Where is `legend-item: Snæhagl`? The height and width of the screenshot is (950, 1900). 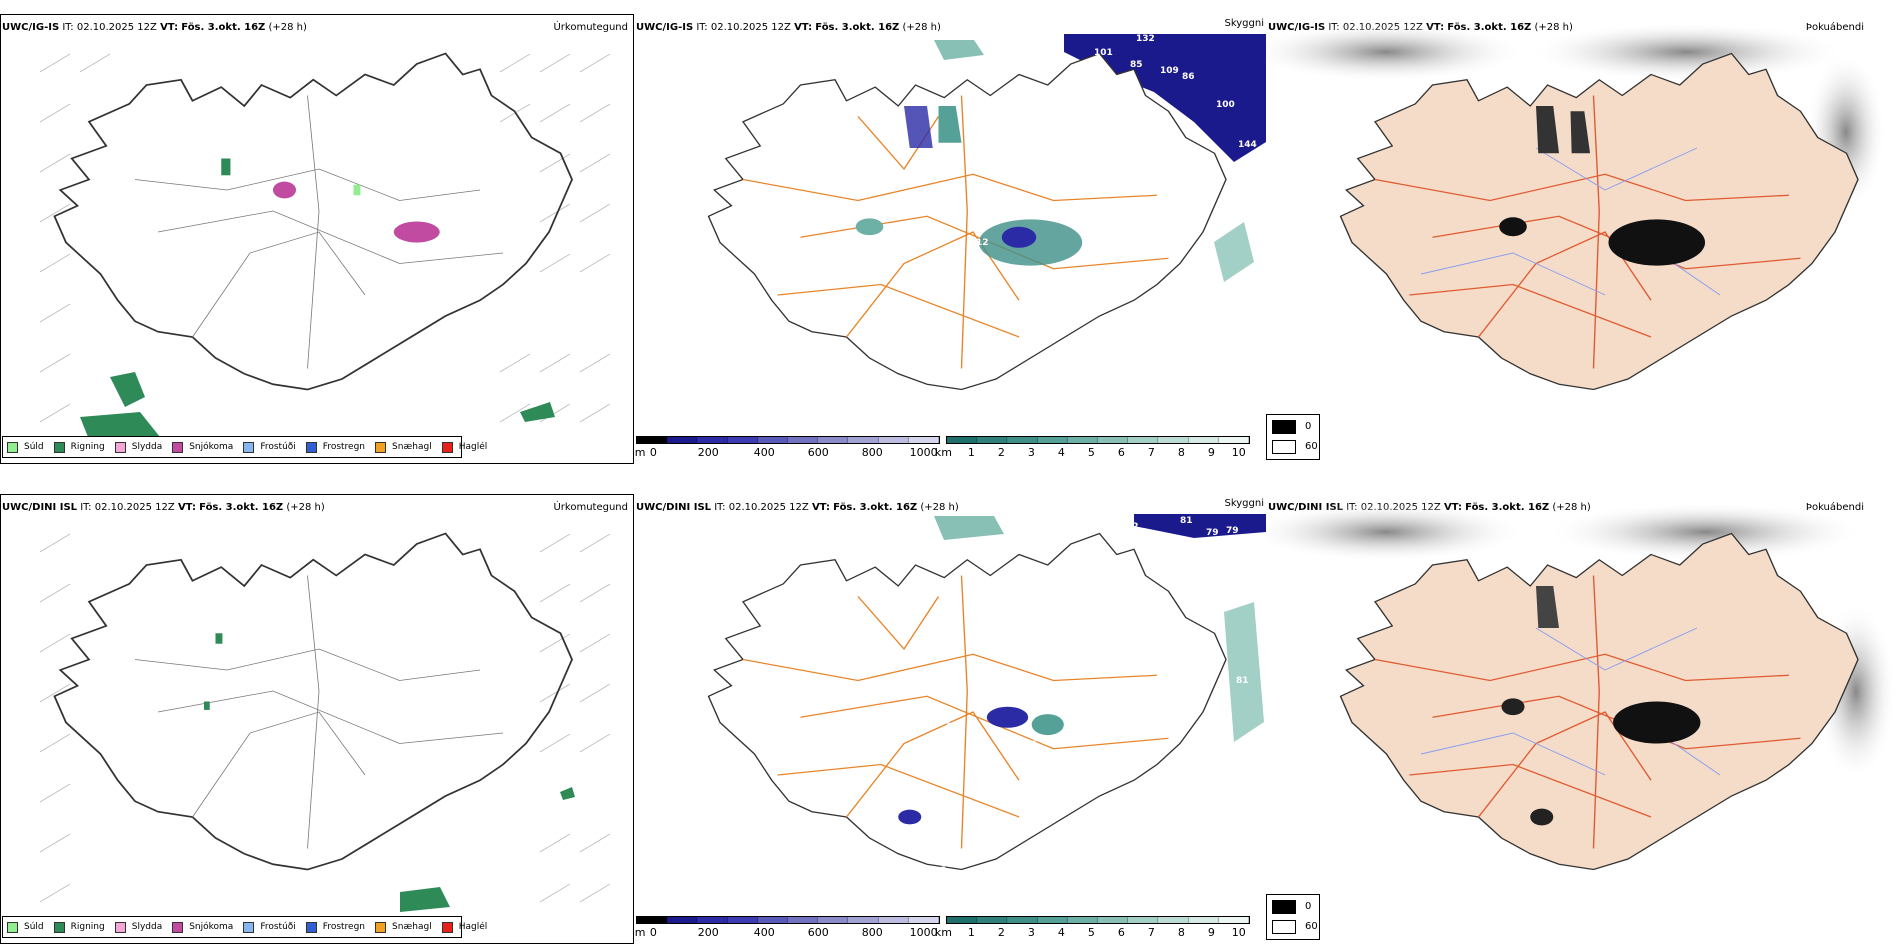
legend-item: Snæhagl is located at coordinates (403, 447).